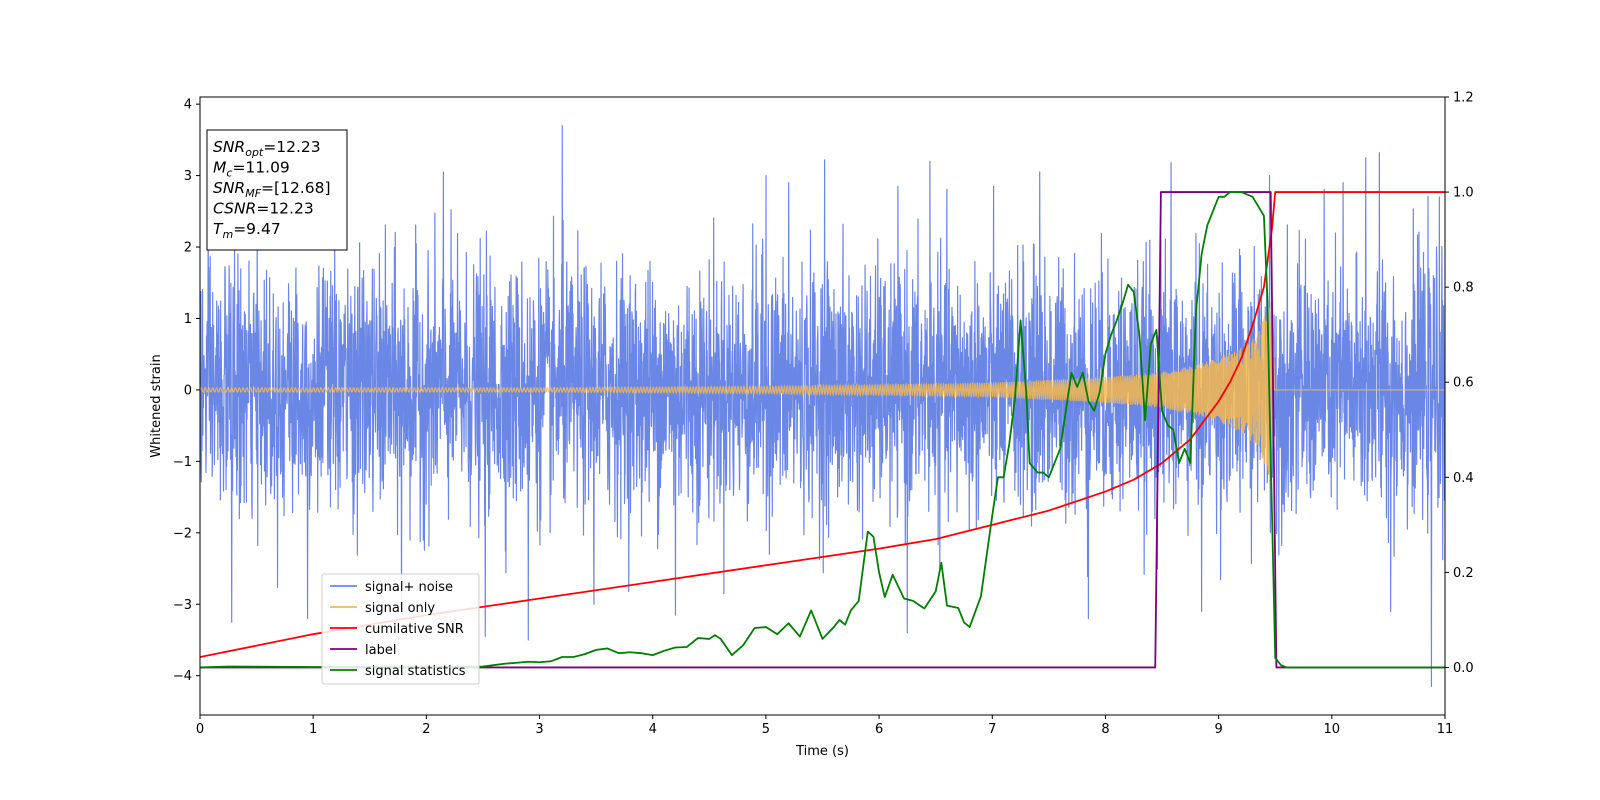 The image size is (1600, 800). Describe the element at coordinates (188, 319) in the screenshot. I see `y-tick-label: 1` at that location.